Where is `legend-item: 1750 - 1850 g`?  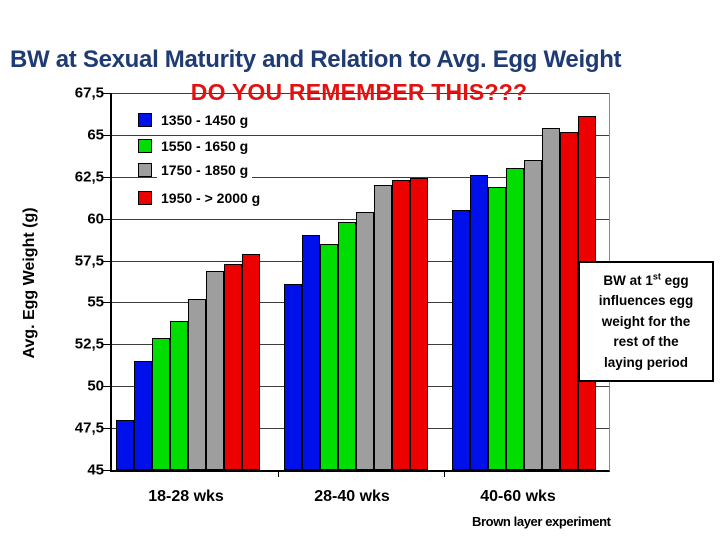 legend-item: 1750 - 1850 g is located at coordinates (201, 170).